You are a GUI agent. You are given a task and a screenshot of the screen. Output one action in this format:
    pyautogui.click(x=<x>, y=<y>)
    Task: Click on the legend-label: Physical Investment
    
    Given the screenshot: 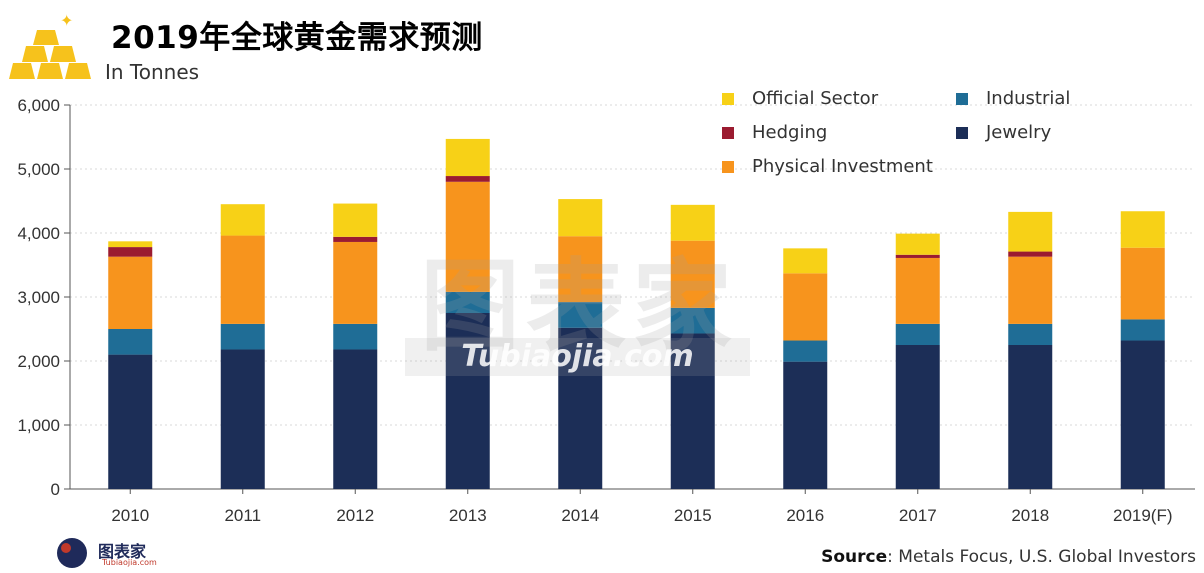 What is the action you would take?
    pyautogui.click(x=842, y=166)
    